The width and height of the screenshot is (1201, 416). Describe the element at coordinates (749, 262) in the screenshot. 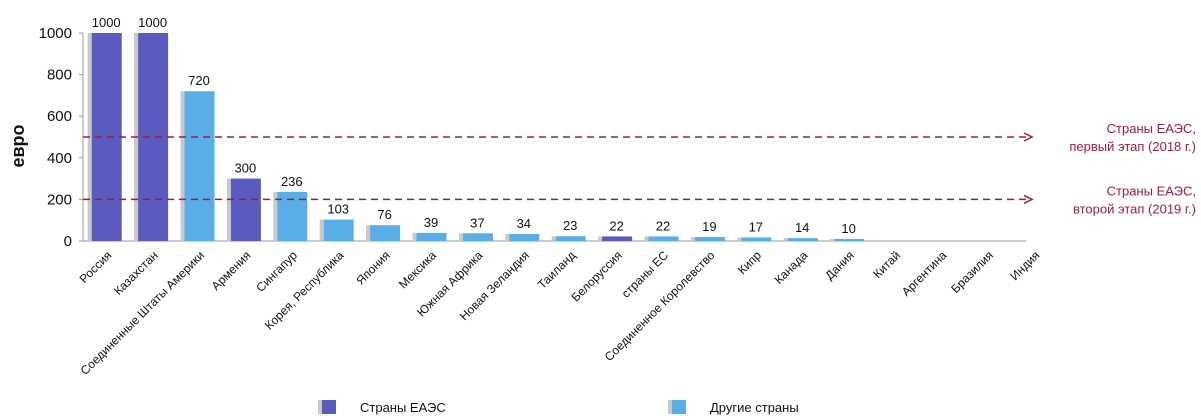

I see `category-label: Кипр` at that location.